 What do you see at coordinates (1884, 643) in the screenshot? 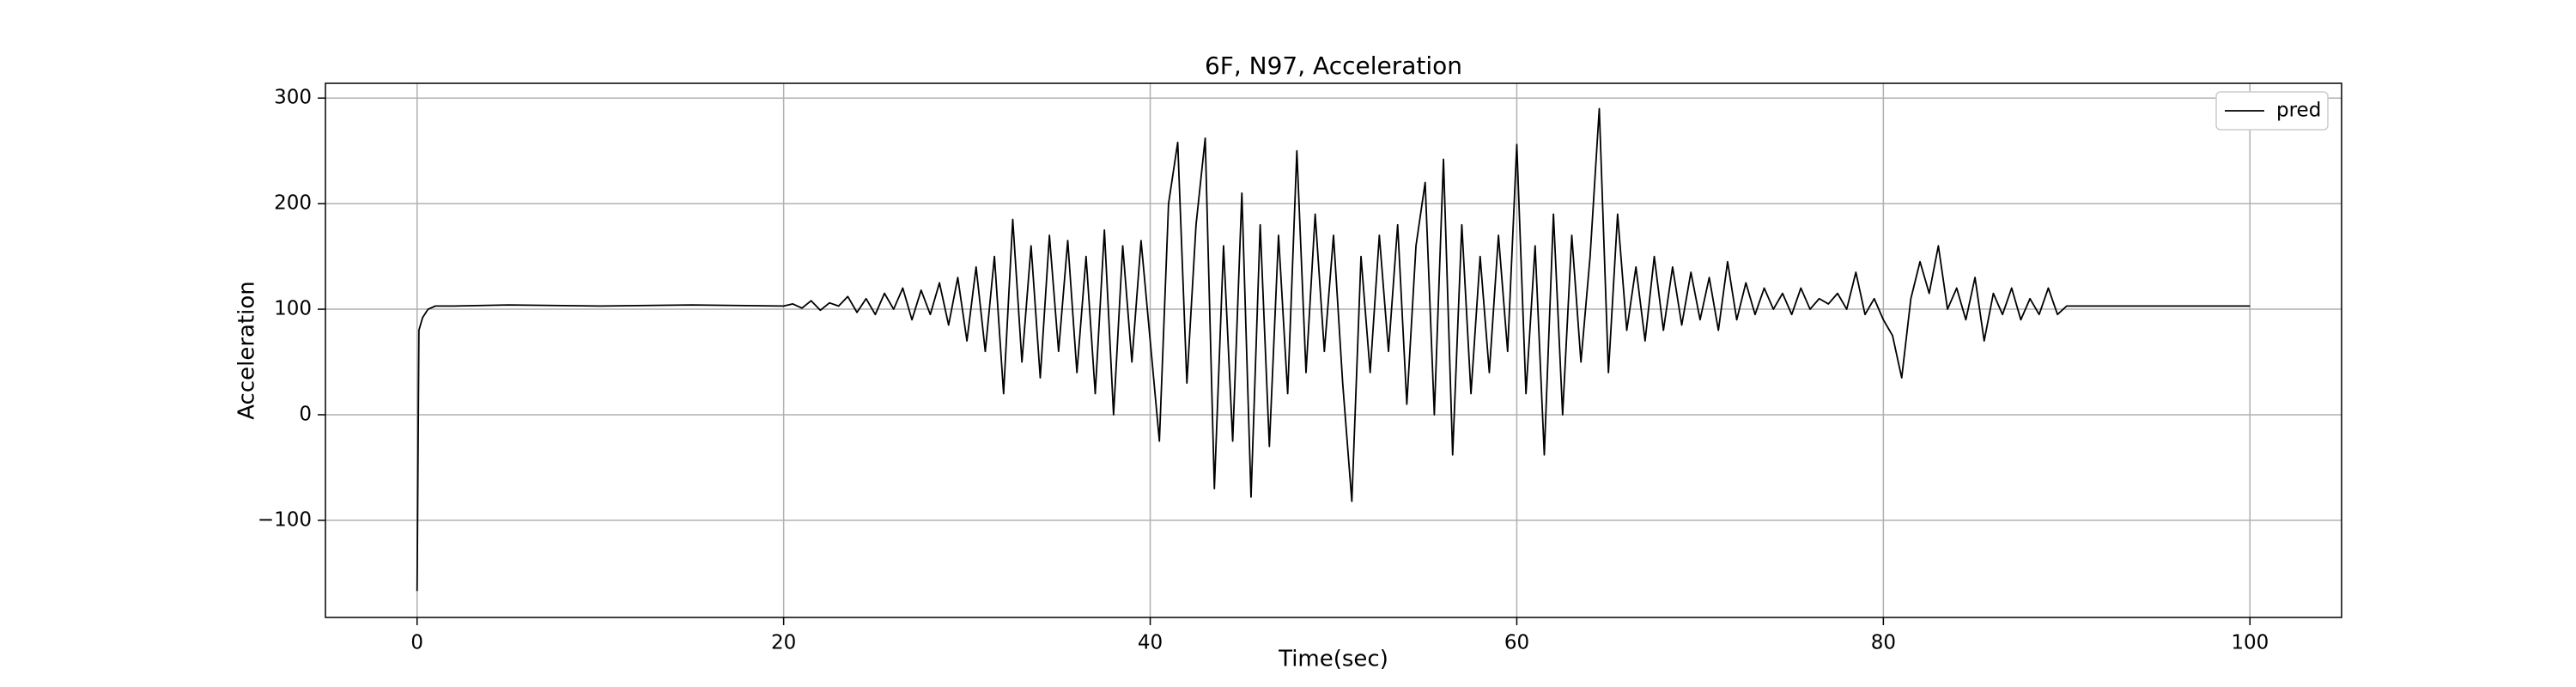
I see `x-tick-label: 80` at bounding box center [1884, 643].